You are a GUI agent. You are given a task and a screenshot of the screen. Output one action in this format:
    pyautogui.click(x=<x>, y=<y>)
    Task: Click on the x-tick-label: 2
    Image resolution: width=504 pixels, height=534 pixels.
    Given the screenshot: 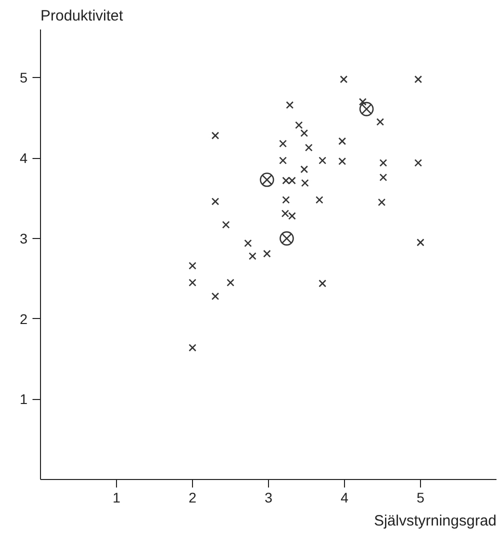 What is the action you would take?
    pyautogui.click(x=192, y=498)
    